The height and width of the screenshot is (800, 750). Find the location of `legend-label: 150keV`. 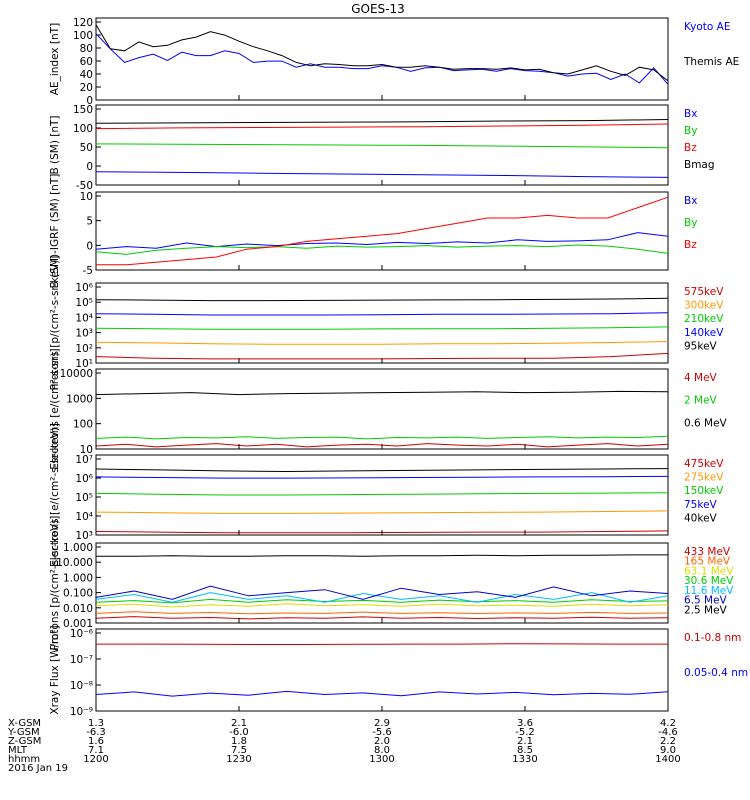

legend-label: 150keV is located at coordinates (704, 491).